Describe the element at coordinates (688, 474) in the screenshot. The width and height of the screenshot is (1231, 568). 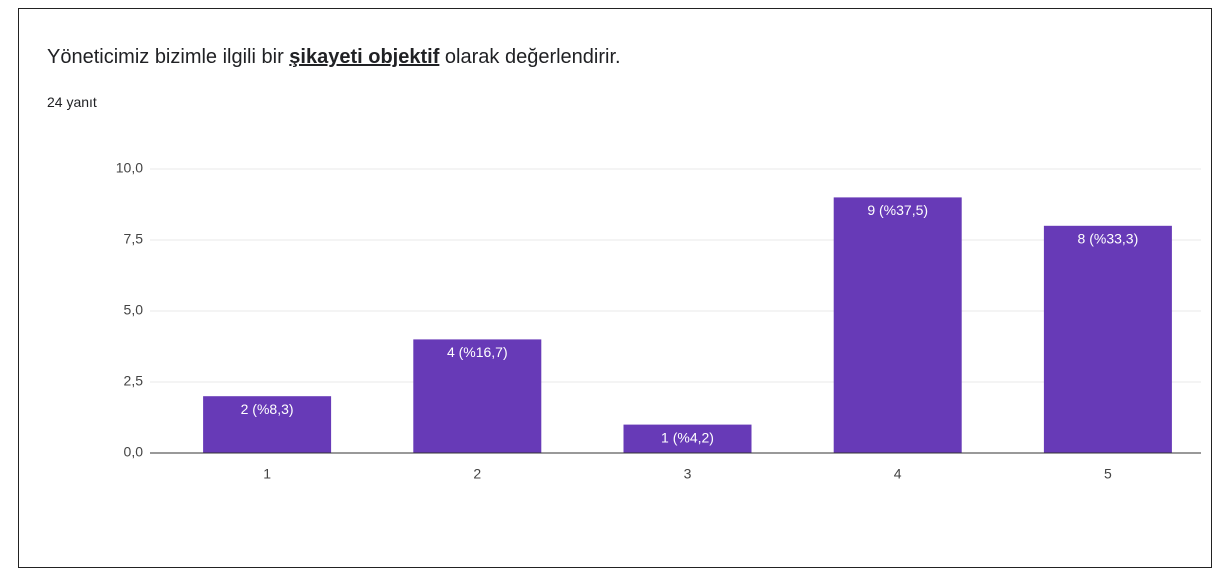
I see `x-tick-label: 3` at that location.